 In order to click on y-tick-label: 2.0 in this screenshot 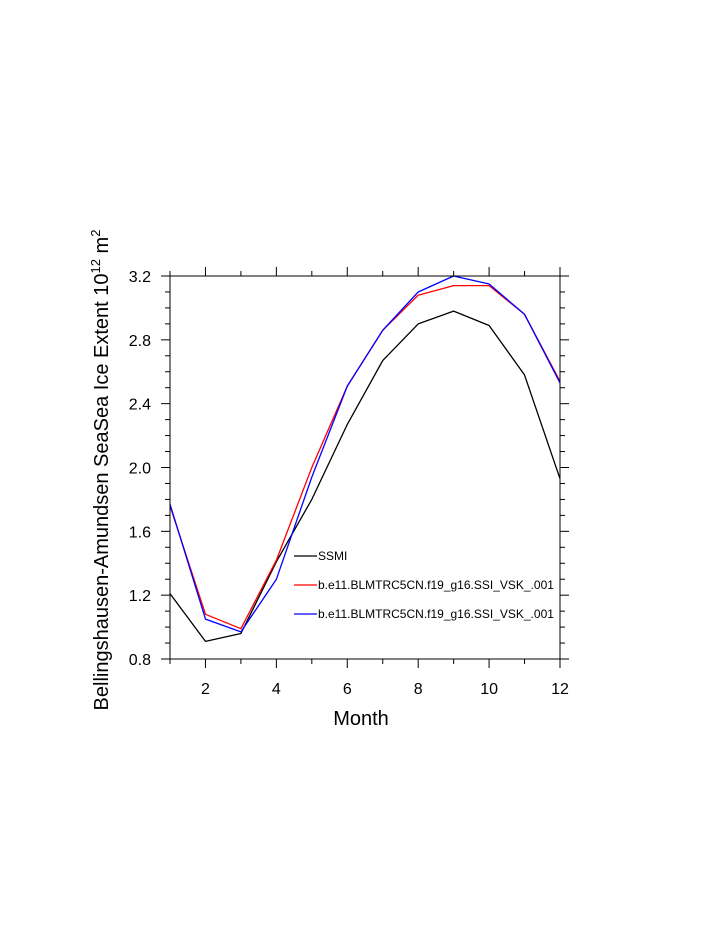, I will do `click(140, 469)`.